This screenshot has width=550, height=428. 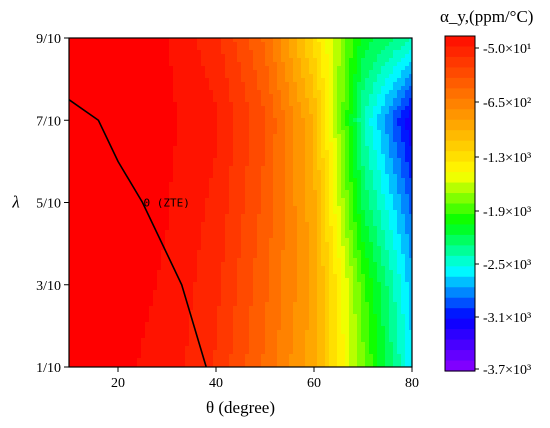 I want to click on colorbar-tick-label: -3.7×10³, so click(x=507, y=370).